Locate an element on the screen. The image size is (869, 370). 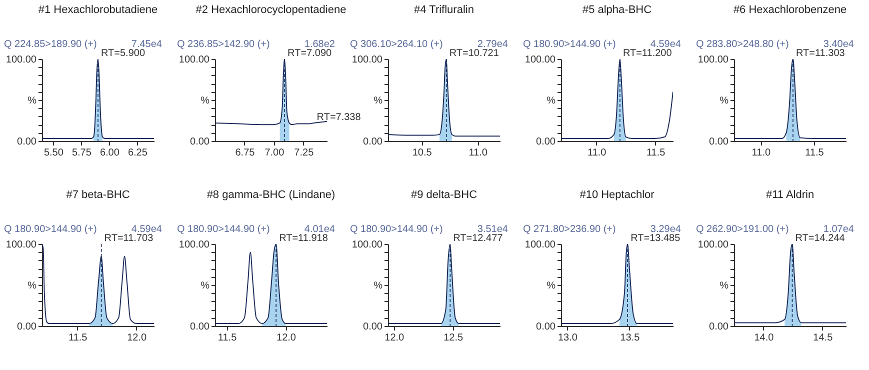
text: 3.29e4 is located at coordinates (666, 229).